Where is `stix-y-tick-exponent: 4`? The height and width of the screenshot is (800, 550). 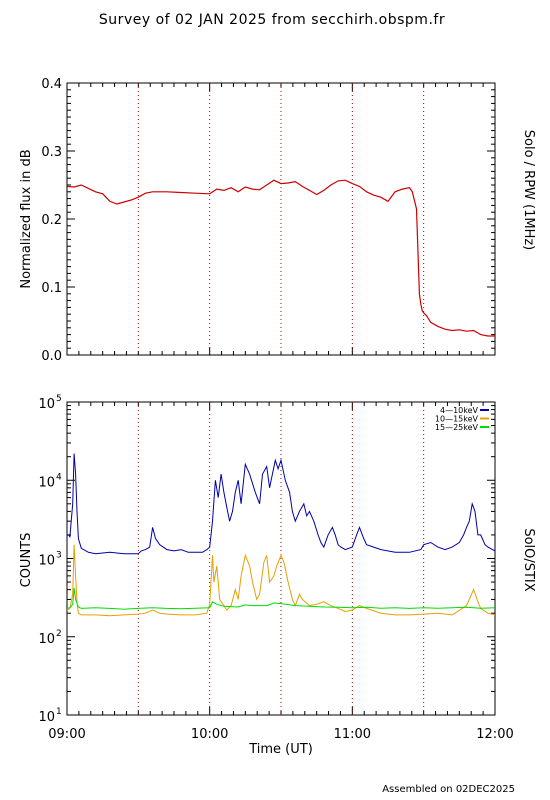 stix-y-tick-exponent: 4 is located at coordinates (59, 477).